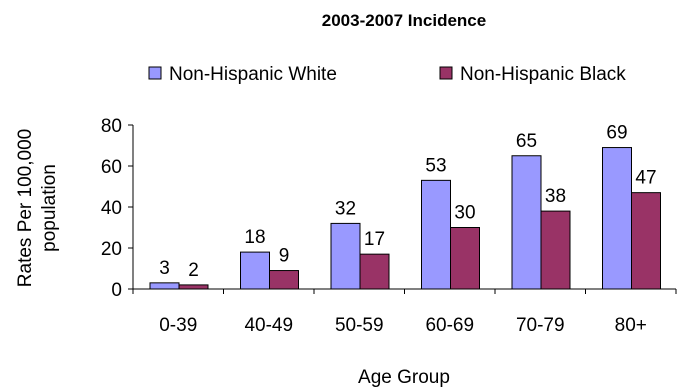  Describe the element at coordinates (284, 256) in the screenshot. I see `data-label-black-40-49: 9` at that location.